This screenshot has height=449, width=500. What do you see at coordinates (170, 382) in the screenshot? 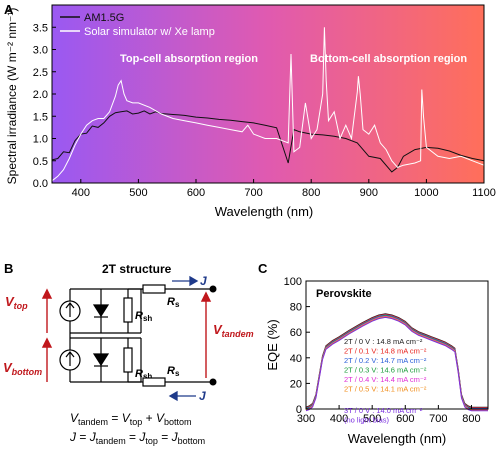
I see `series-resistor-bottom-branch` at bounding box center [170, 382].